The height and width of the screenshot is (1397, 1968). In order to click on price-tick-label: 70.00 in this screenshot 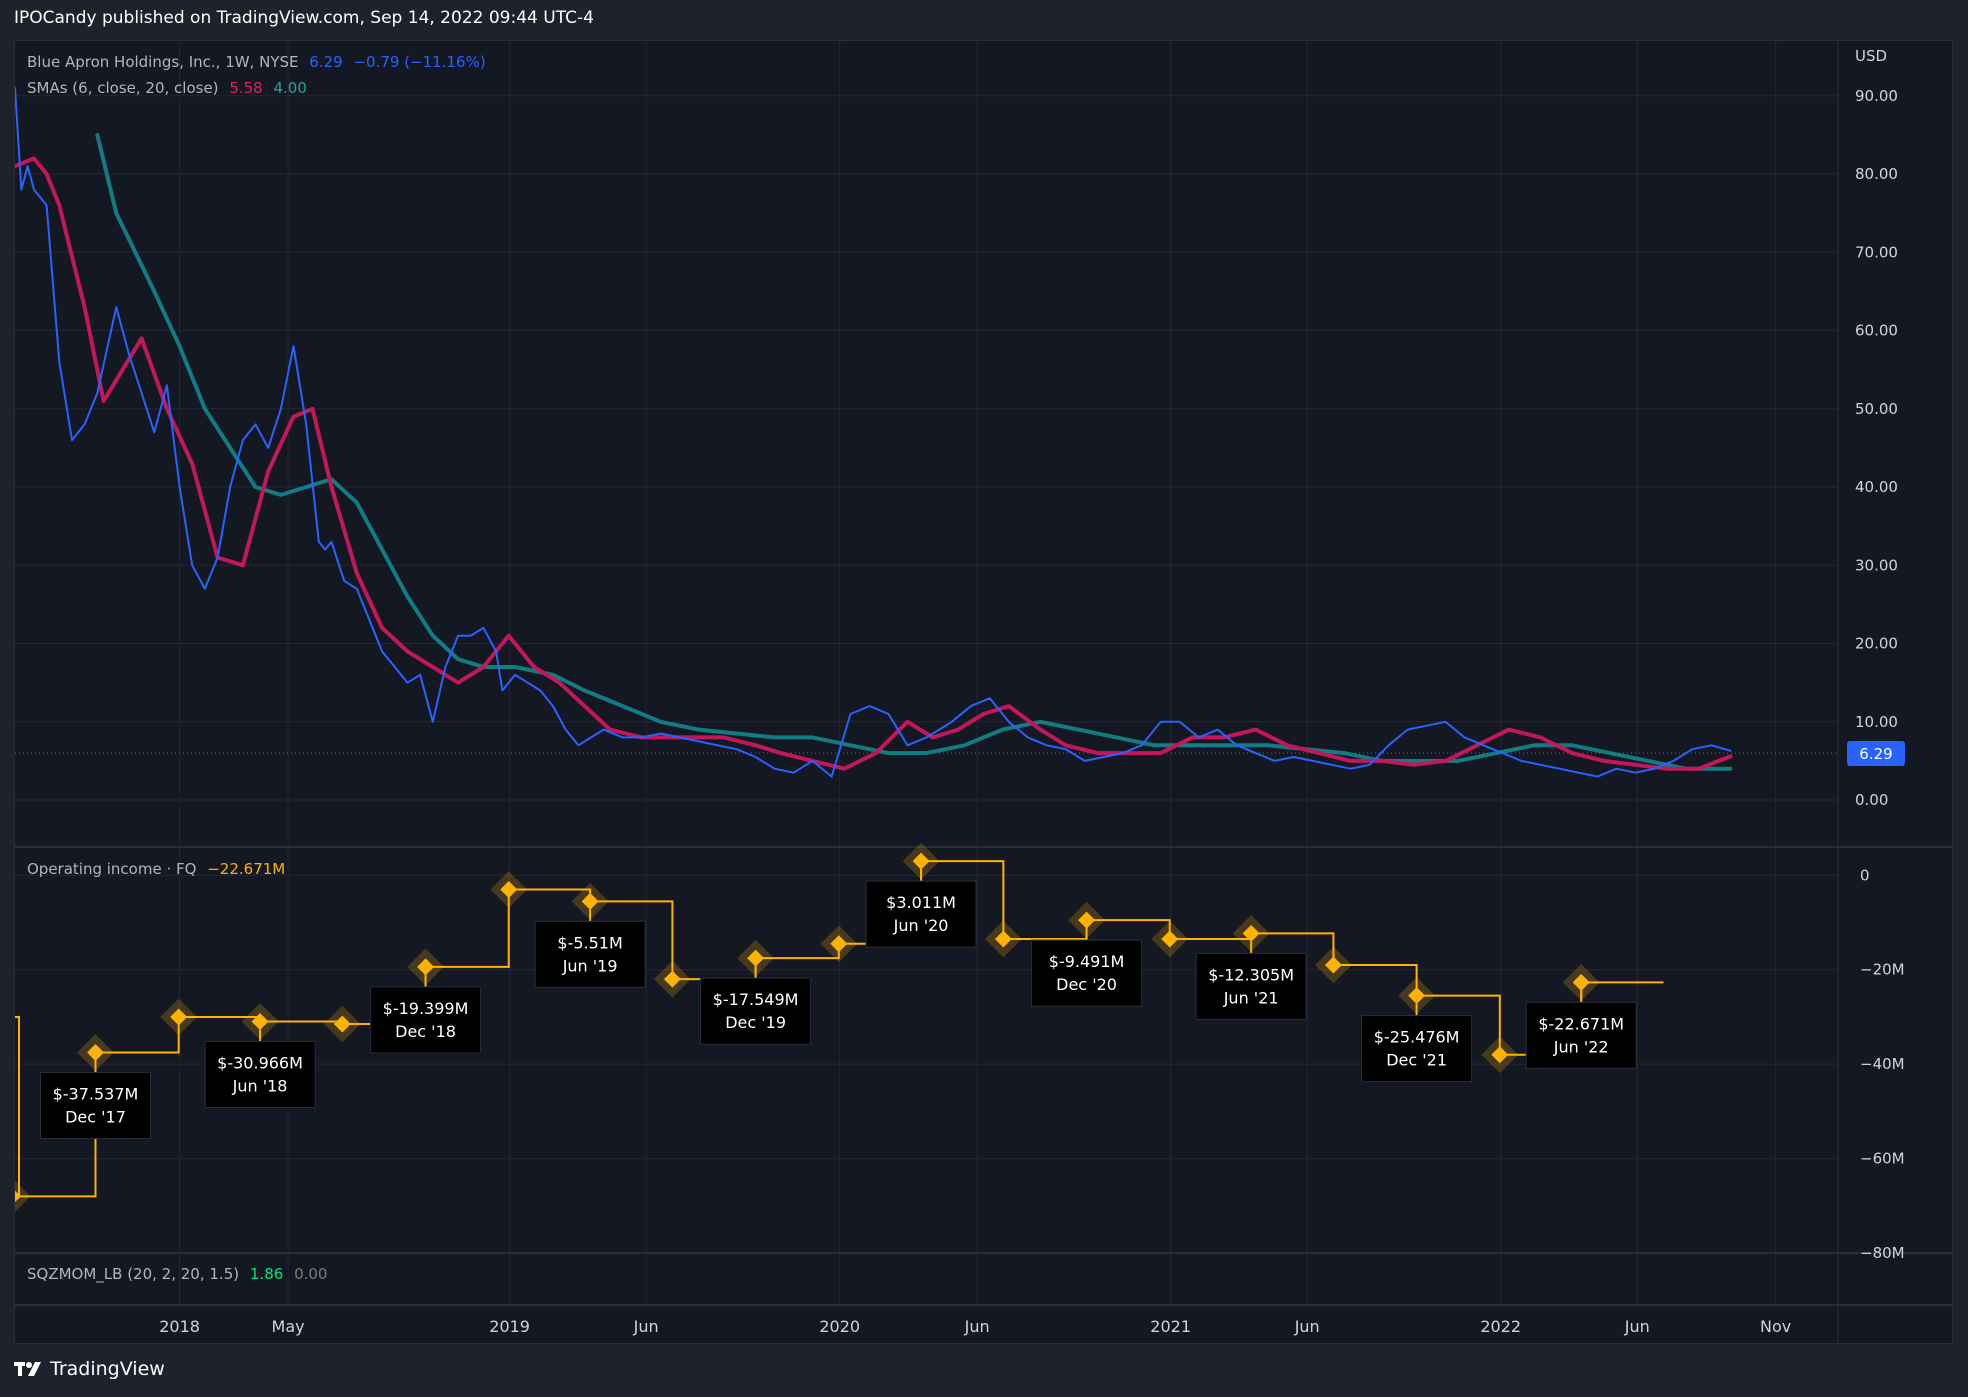, I will do `click(1876, 252)`.